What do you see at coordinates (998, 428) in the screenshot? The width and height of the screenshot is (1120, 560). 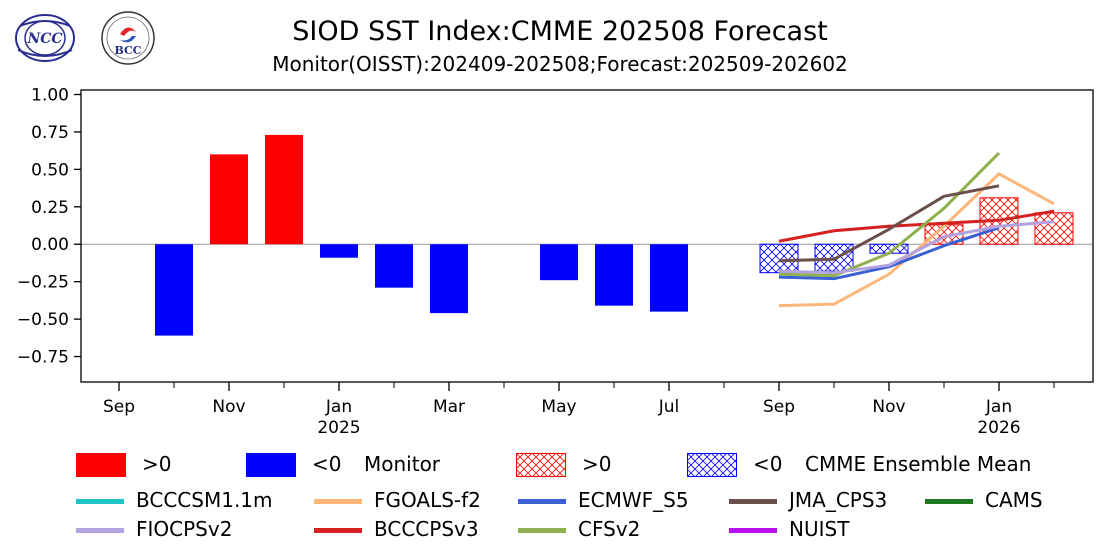 I see `x-tick-year-label: 2026` at bounding box center [998, 428].